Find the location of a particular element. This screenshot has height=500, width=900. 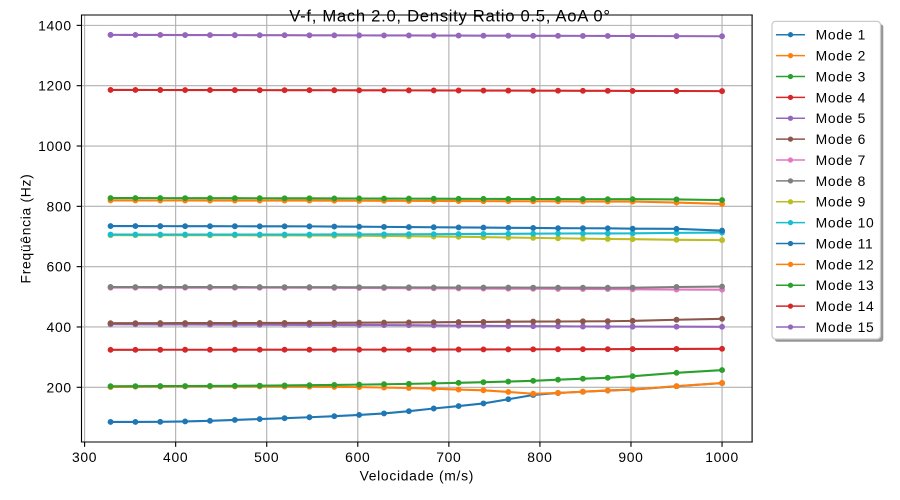

svg-text: 1200 is located at coordinates (55, 86).